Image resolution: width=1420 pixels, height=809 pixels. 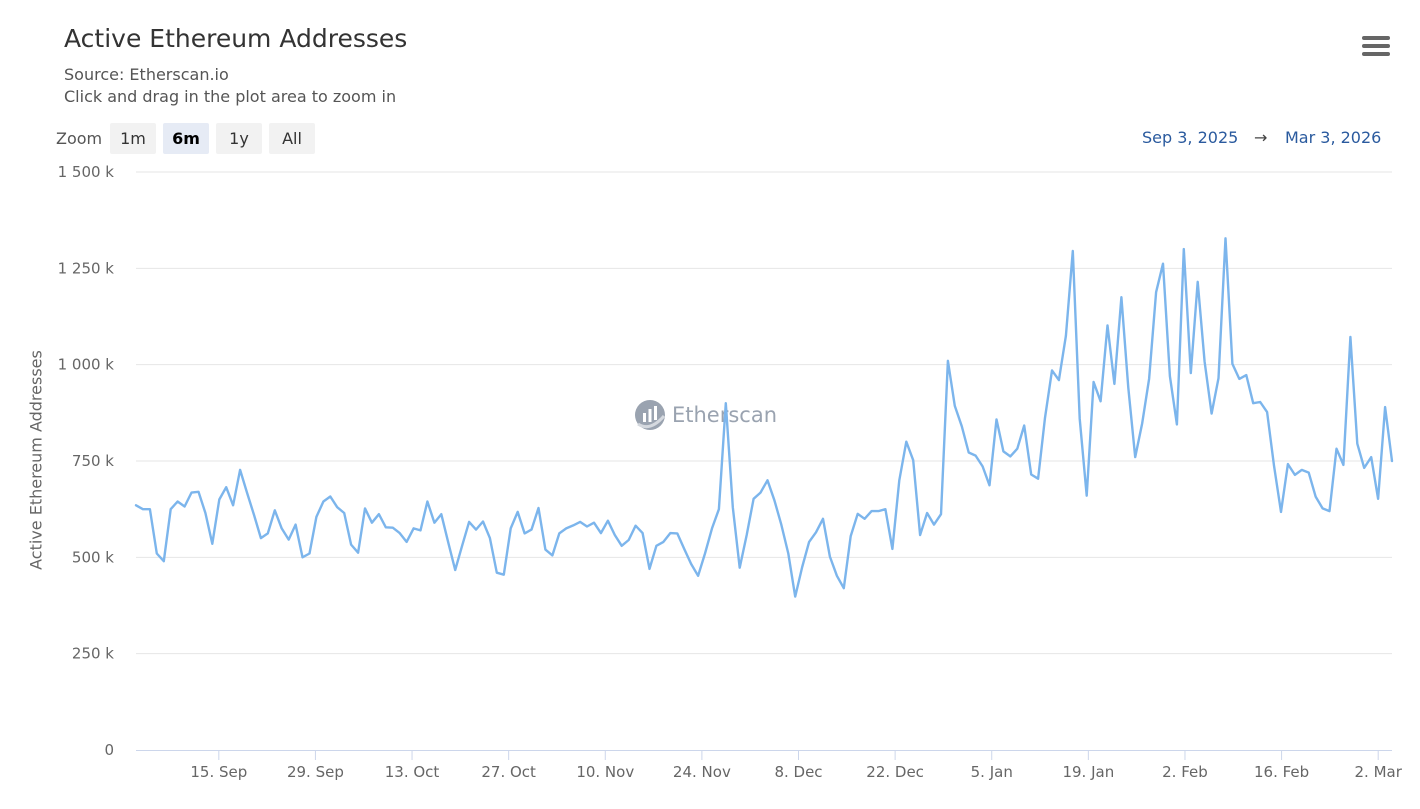 I want to click on x-tick-label: 8. Dec, so click(x=798, y=772).